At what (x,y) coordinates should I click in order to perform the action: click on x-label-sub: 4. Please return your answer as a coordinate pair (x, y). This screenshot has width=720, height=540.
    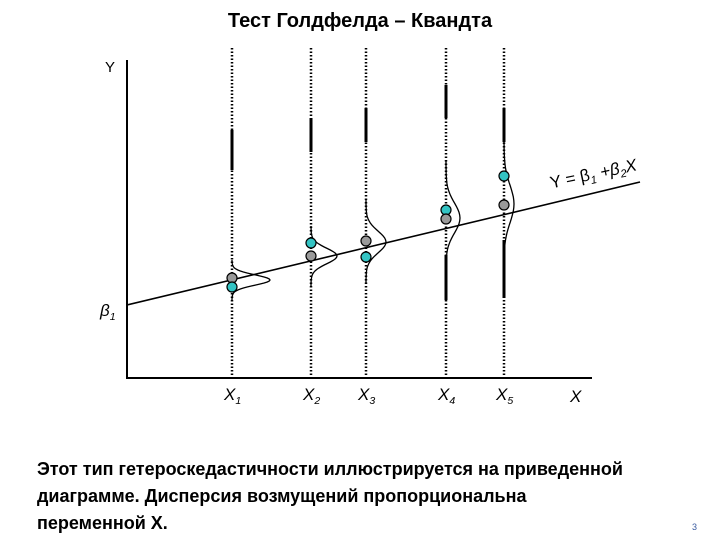
    Looking at the image, I should click on (452, 401).